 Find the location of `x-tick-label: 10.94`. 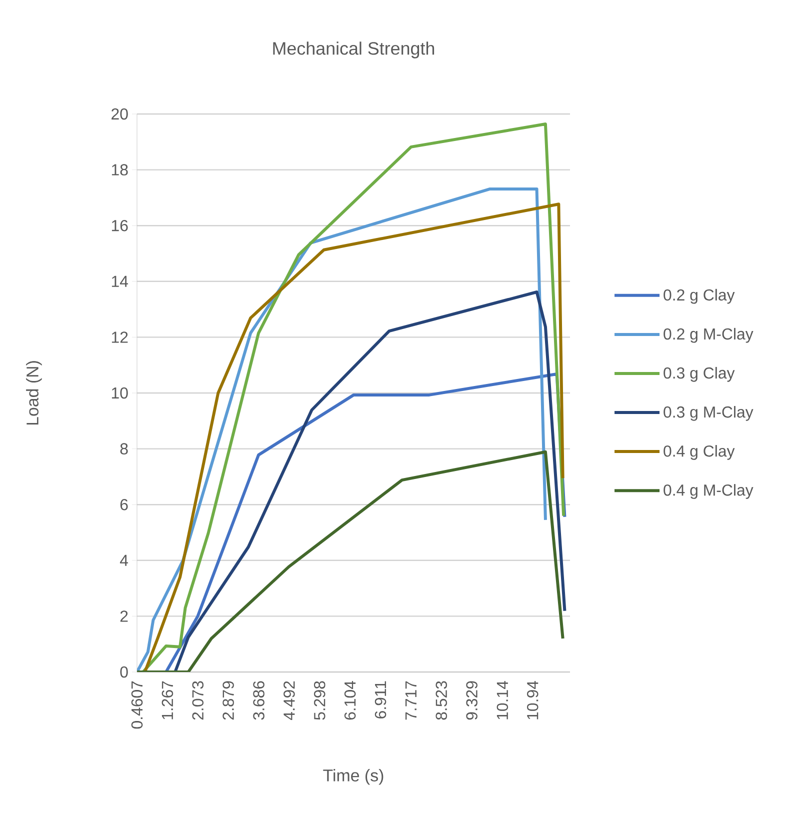

x-tick-label: 10.94 is located at coordinates (532, 700).